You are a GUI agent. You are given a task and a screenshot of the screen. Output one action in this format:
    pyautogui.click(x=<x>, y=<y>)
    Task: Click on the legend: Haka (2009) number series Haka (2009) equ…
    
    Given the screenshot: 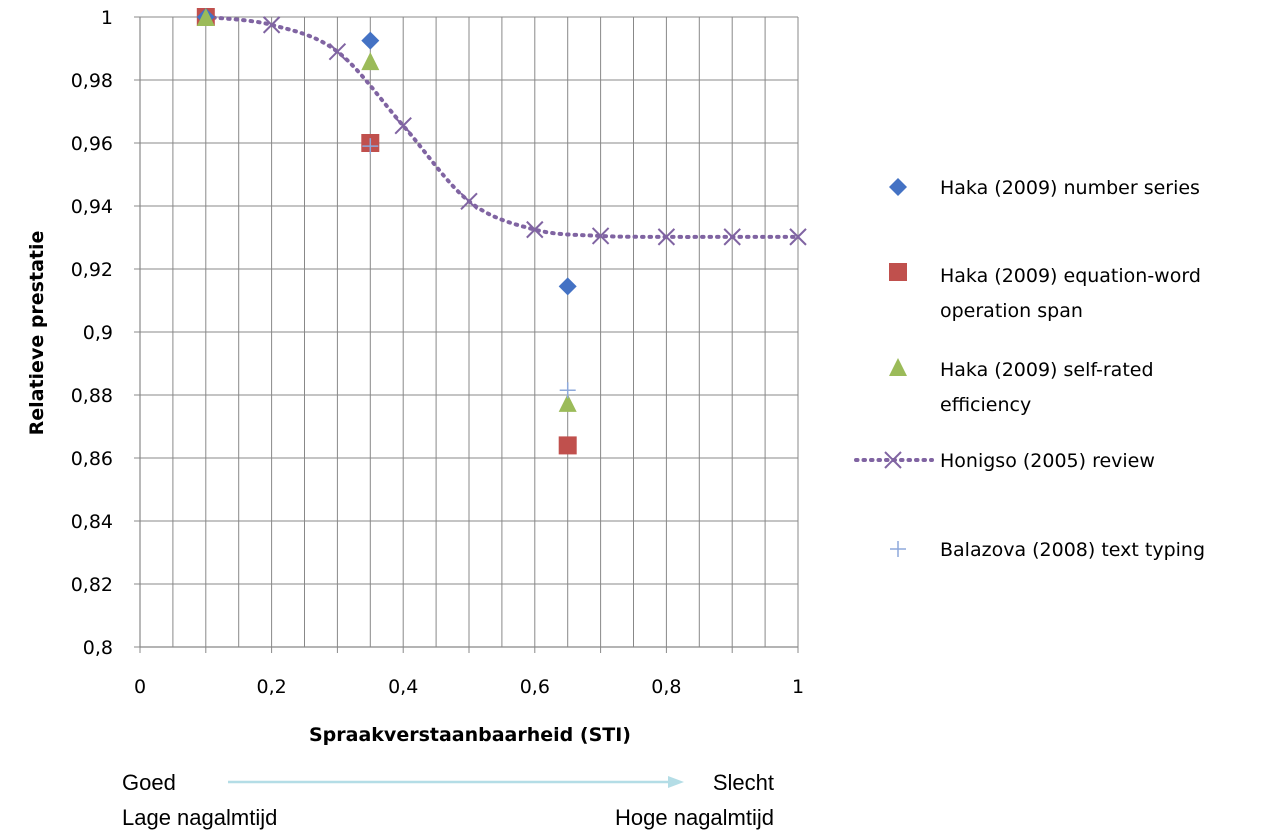 What is the action you would take?
    pyautogui.click(x=1029, y=369)
    